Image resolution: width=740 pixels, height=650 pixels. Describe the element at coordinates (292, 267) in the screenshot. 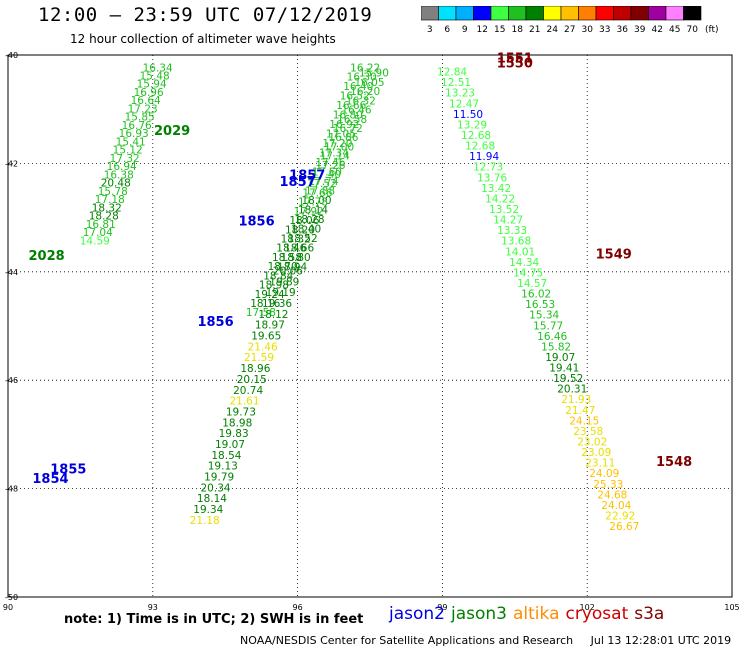

I see `swh-value: 18.94` at that location.